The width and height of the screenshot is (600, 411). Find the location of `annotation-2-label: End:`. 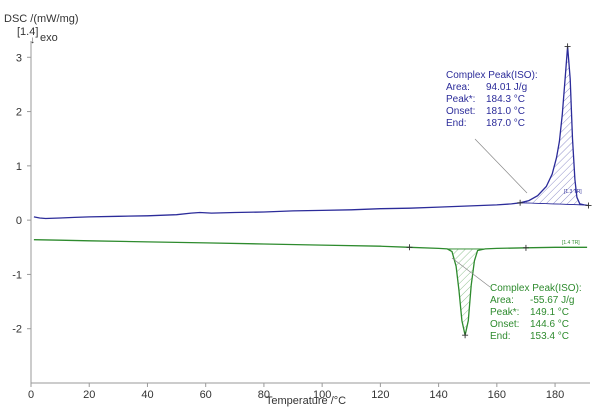

annotation-2-label: End: is located at coordinates (500, 336).